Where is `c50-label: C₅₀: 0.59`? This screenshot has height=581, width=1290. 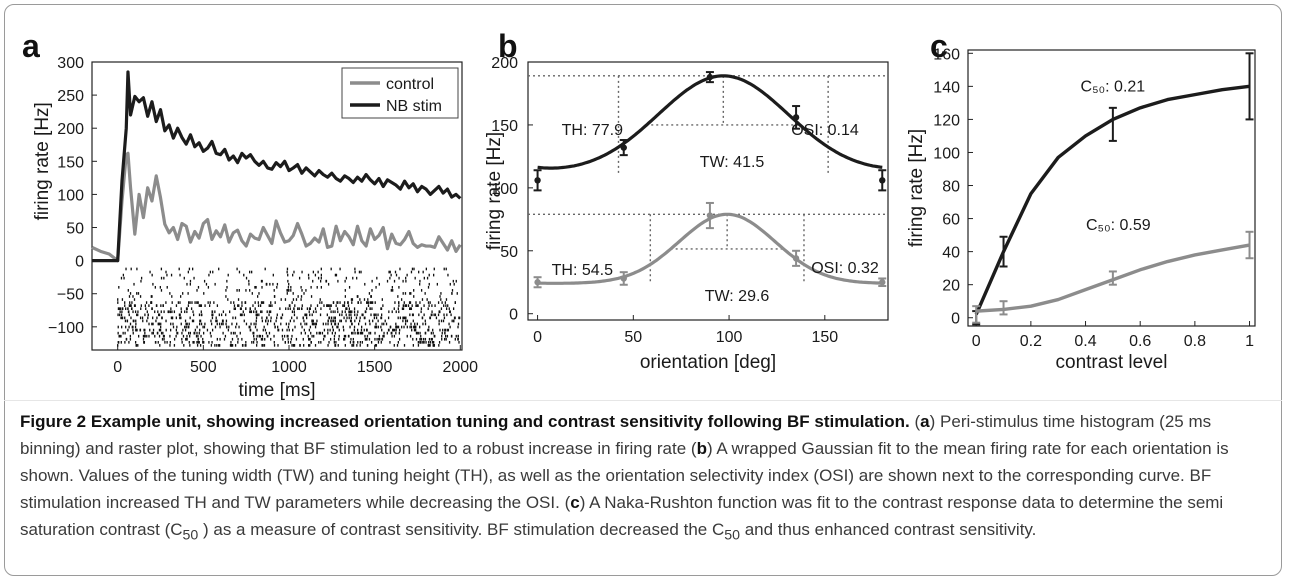
c50-label: C₅₀: 0.59 is located at coordinates (1118, 225).